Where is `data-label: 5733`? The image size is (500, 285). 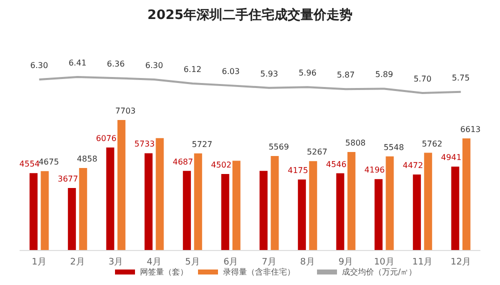 data-label: 5733 is located at coordinates (144, 144).